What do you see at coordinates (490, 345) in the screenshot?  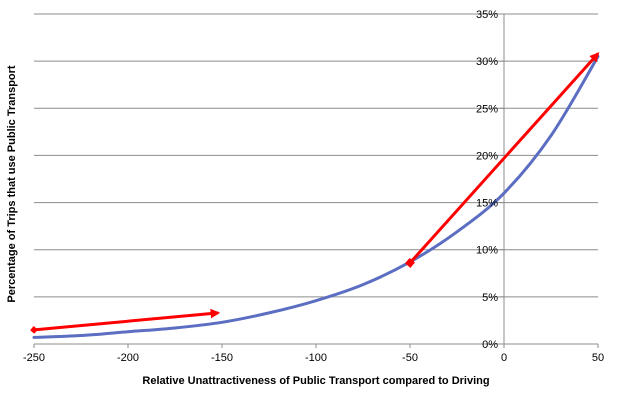 I see `y-tick-label: 0%` at bounding box center [490, 345].